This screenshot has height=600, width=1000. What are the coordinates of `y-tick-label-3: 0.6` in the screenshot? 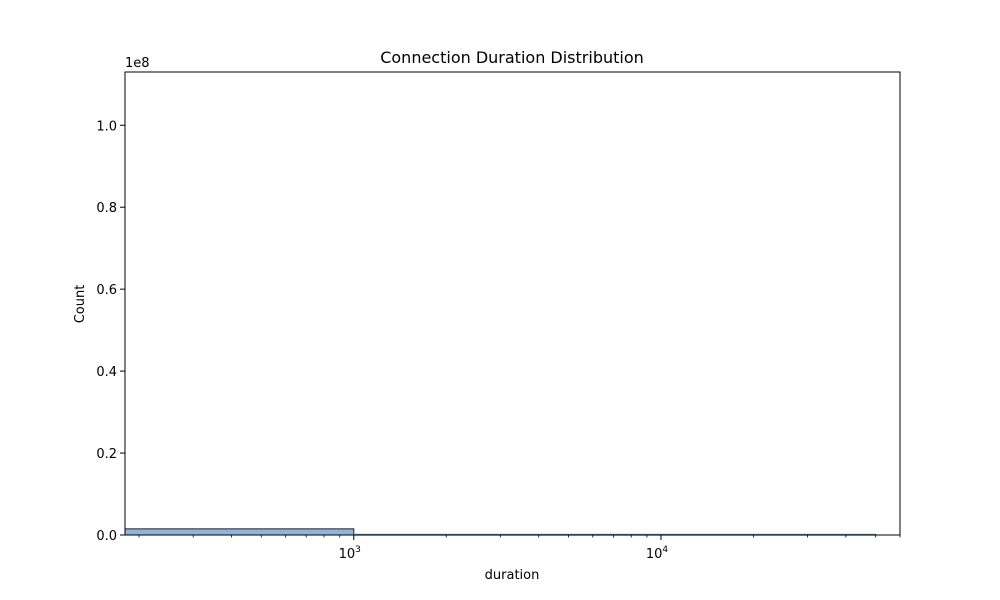 It's located at (106, 290).